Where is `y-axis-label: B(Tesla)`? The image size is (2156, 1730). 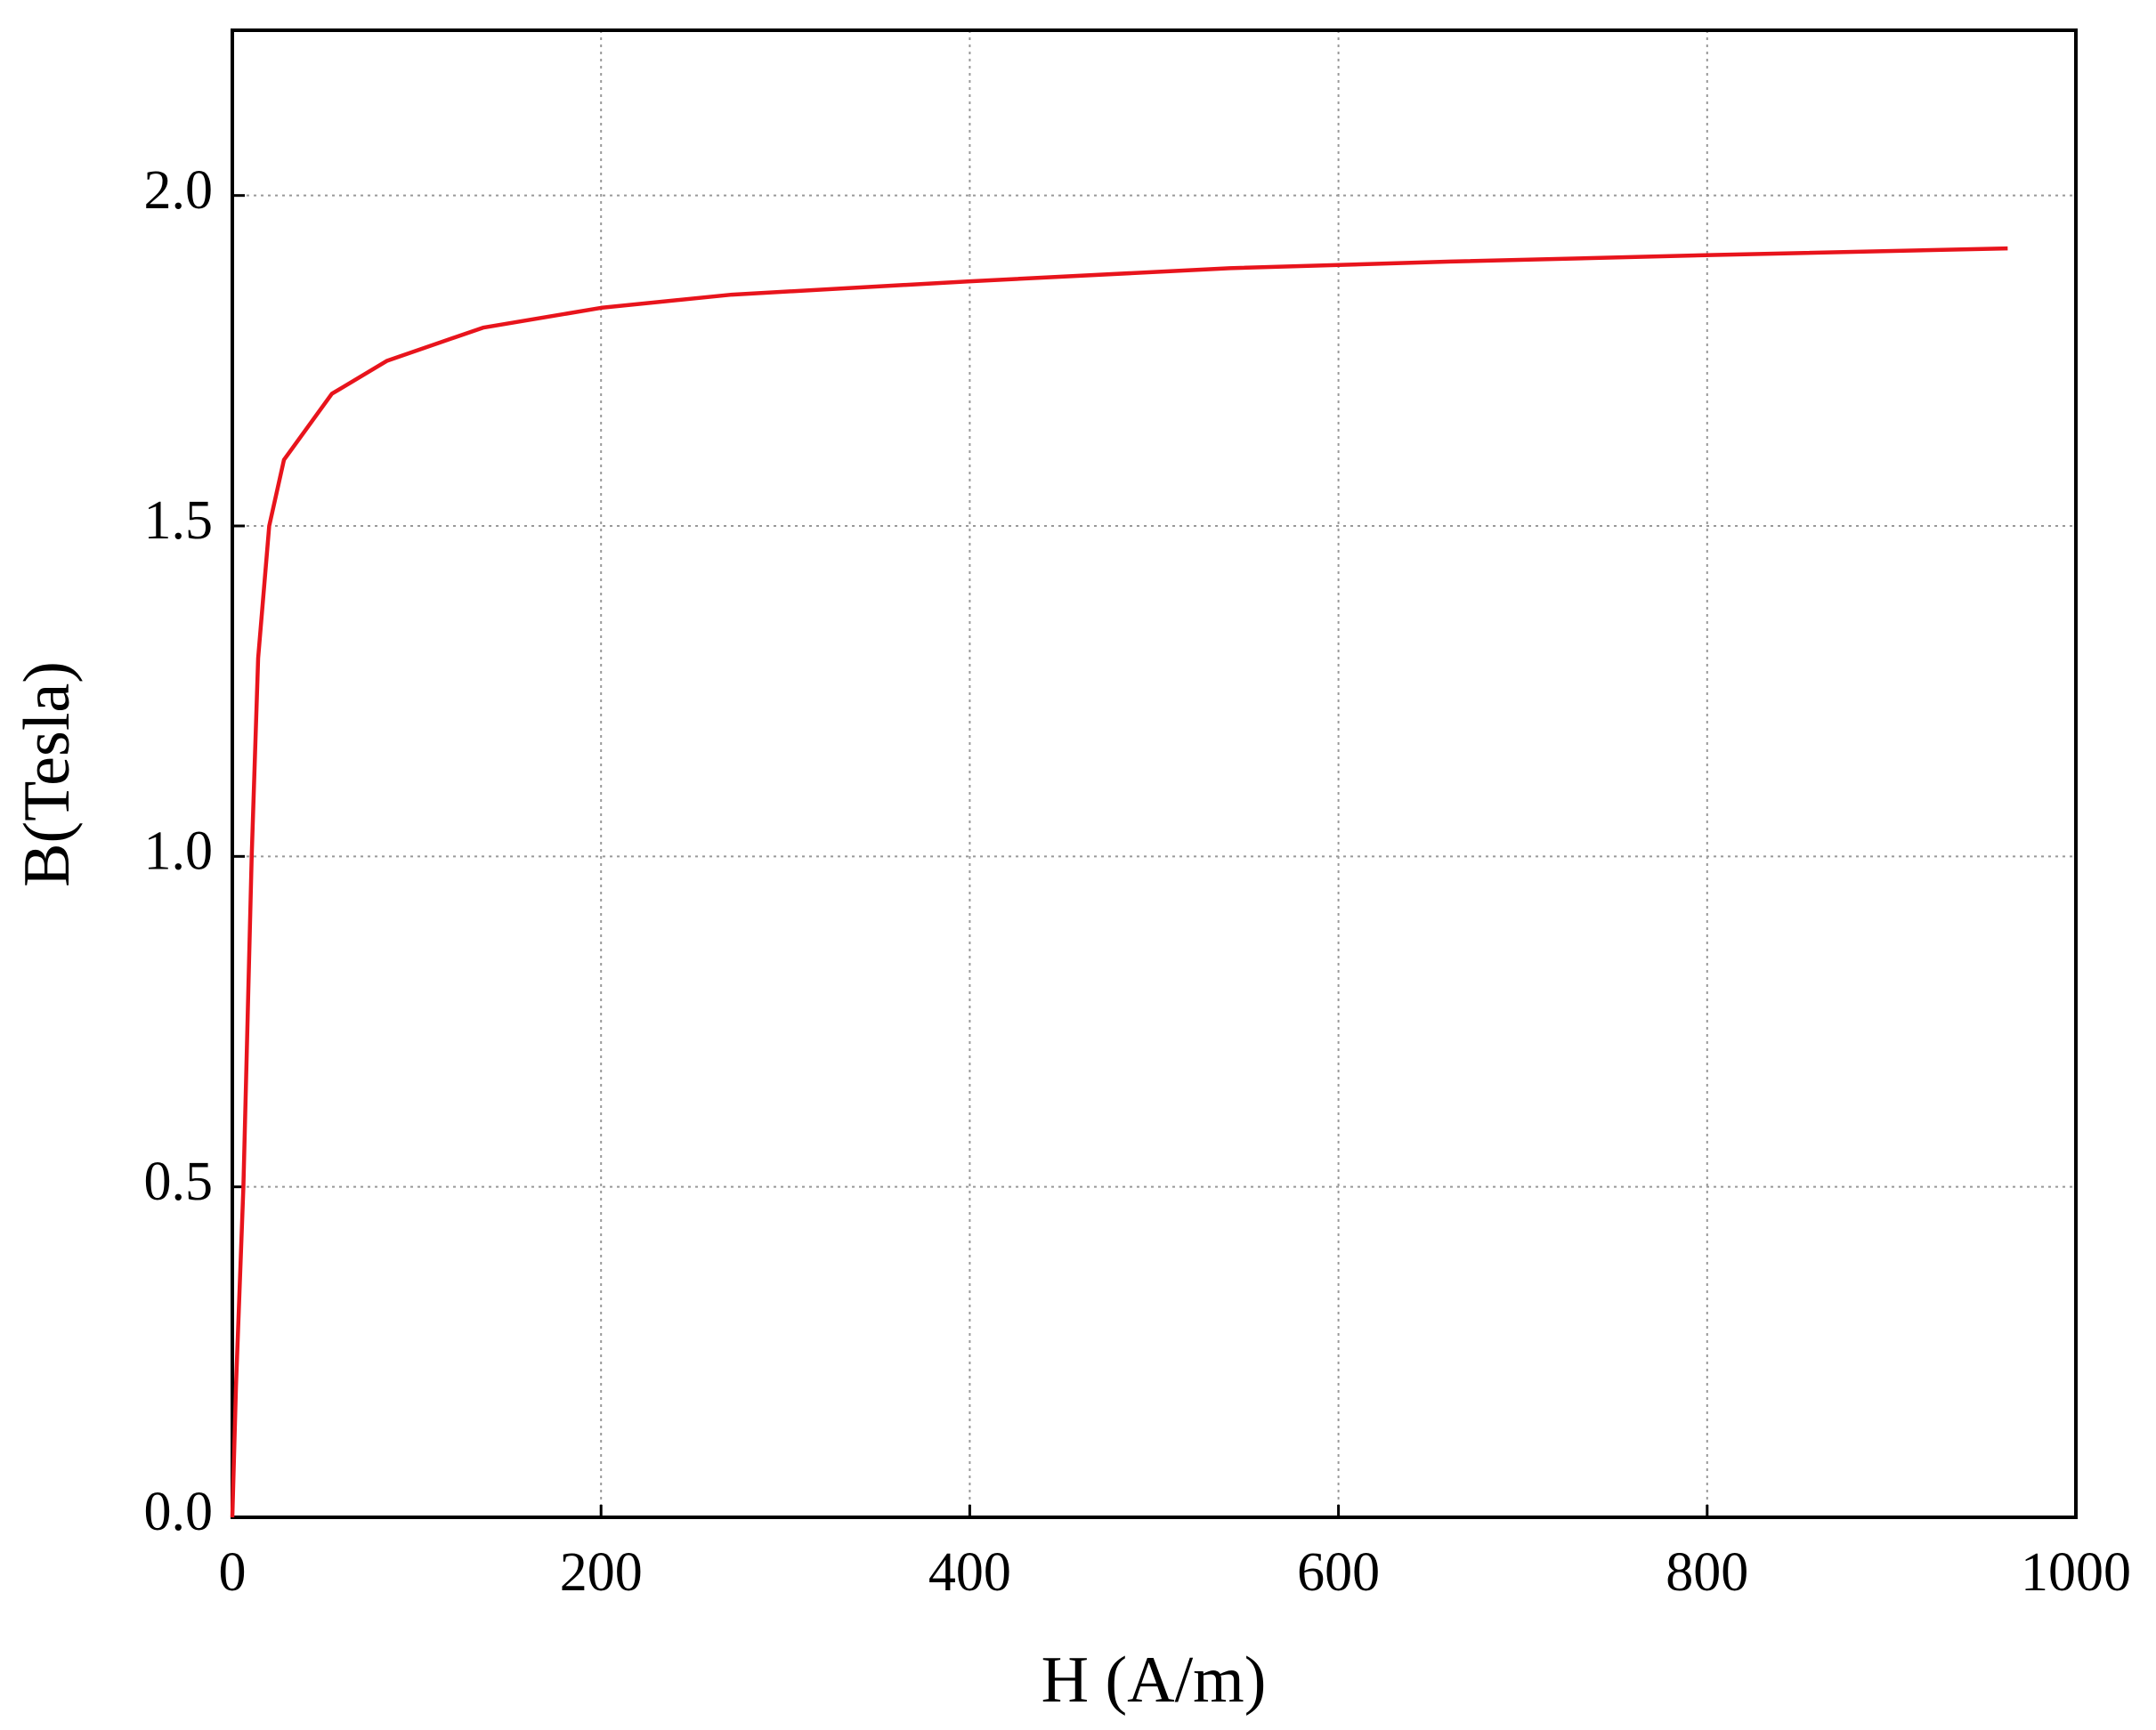 y-axis-label: B(Tesla) is located at coordinates (47, 774).